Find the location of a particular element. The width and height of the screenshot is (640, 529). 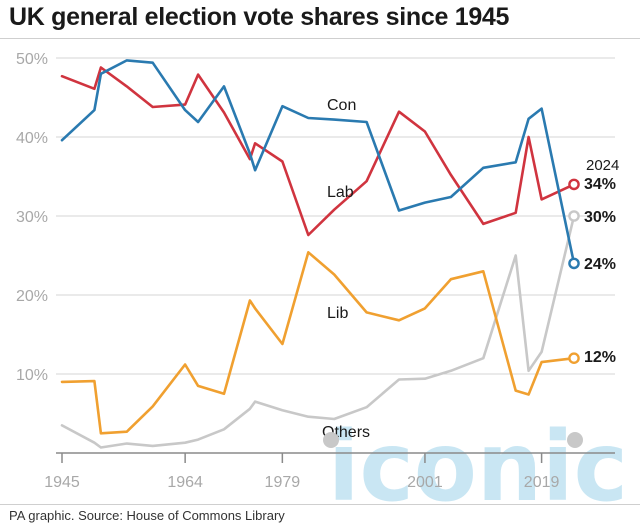

watermark: iconic is located at coordinates (478, 457).